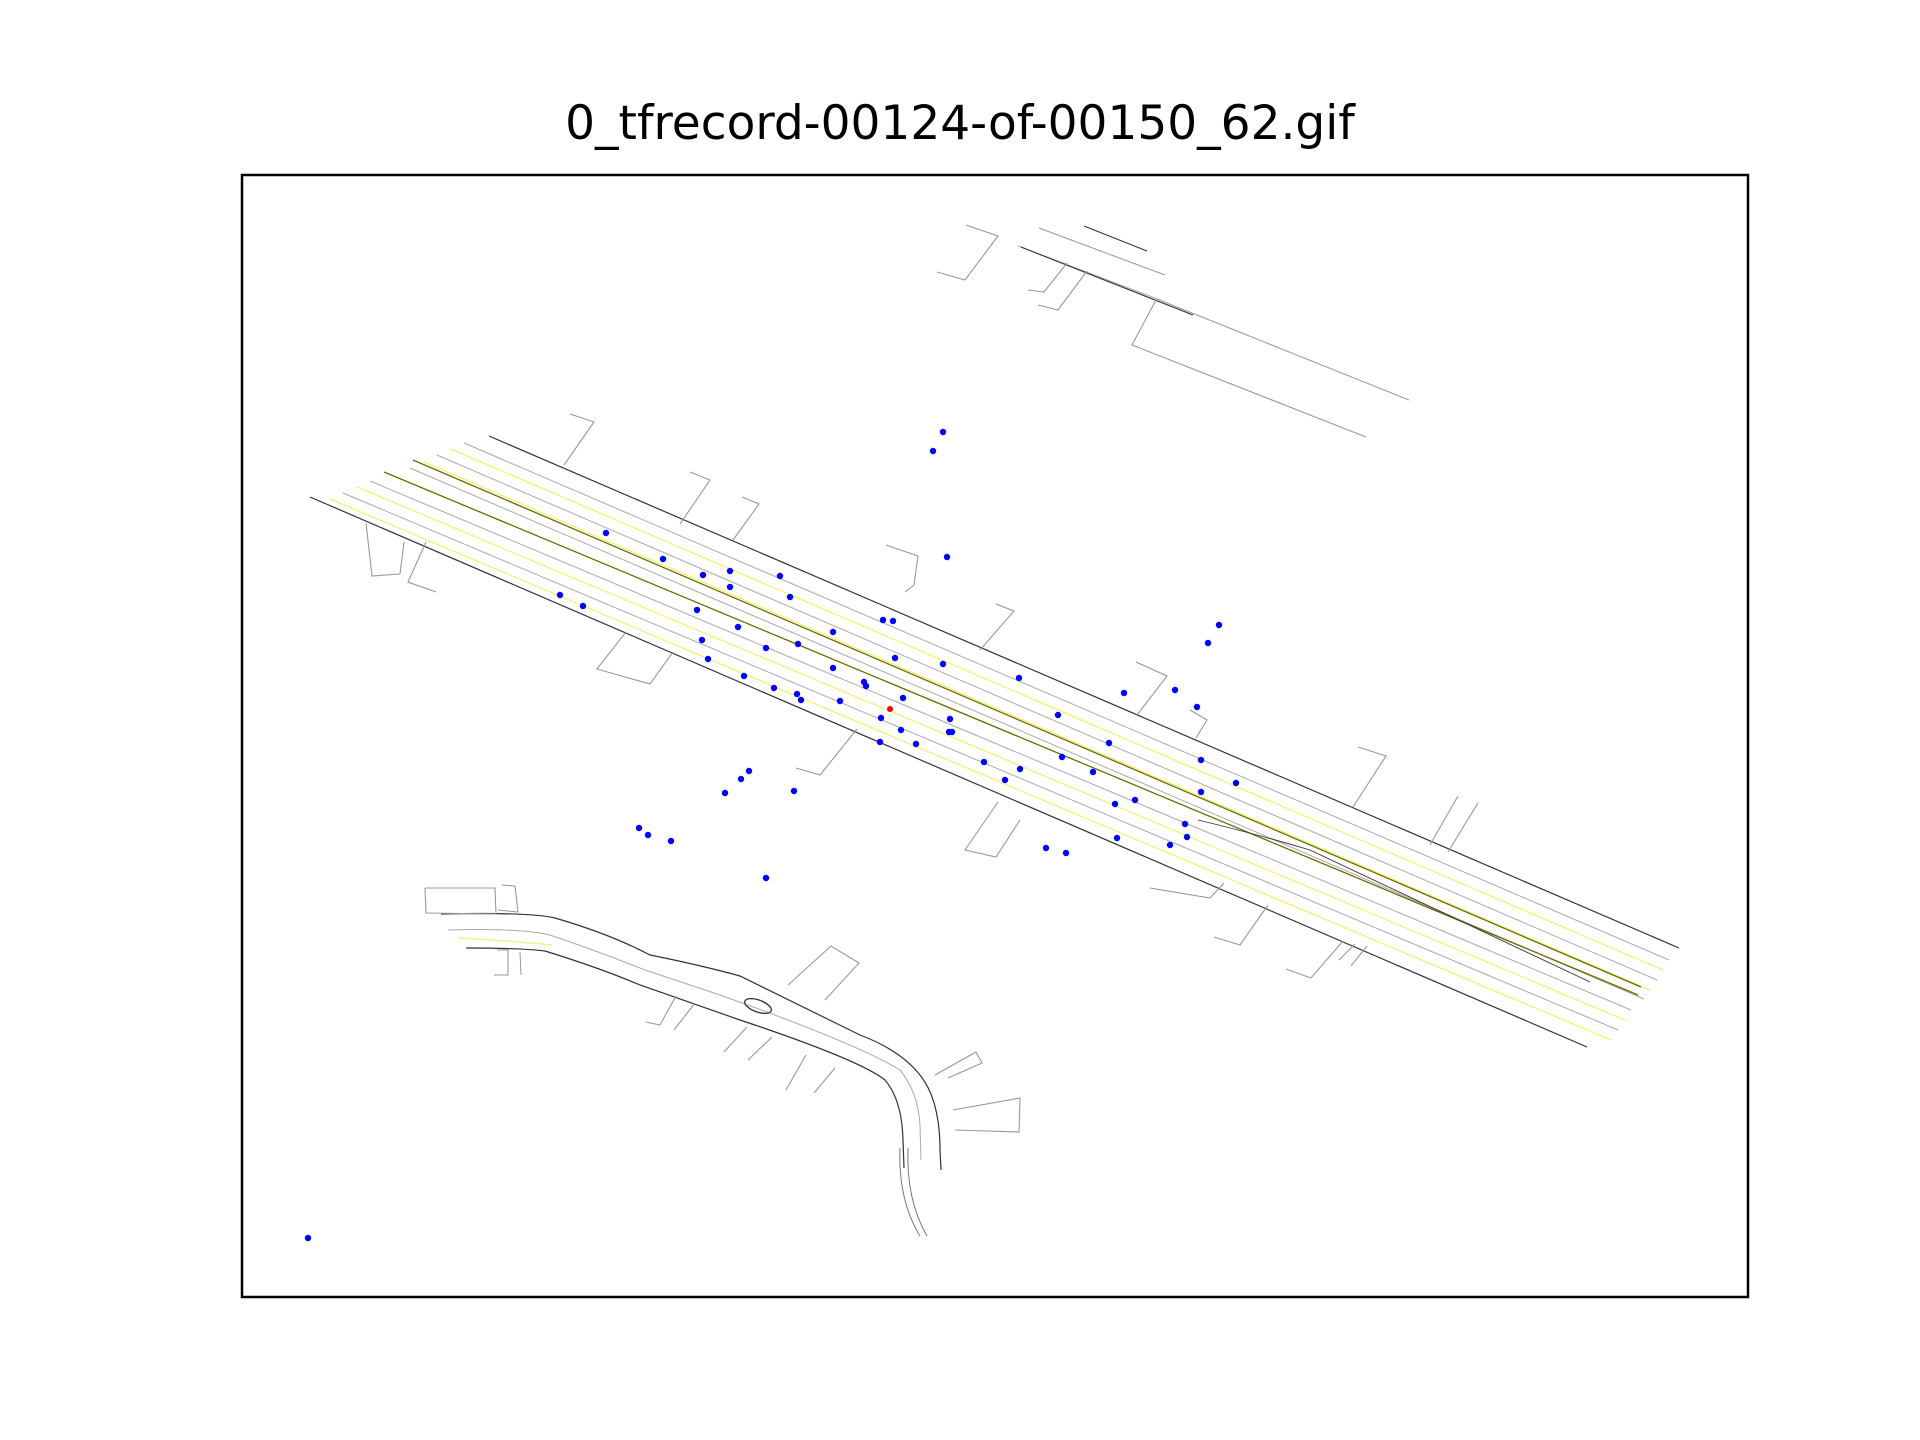 Image resolution: width=1920 pixels, height=1440 pixels. I want to click on ego-vehicle-marker, so click(890, 709).